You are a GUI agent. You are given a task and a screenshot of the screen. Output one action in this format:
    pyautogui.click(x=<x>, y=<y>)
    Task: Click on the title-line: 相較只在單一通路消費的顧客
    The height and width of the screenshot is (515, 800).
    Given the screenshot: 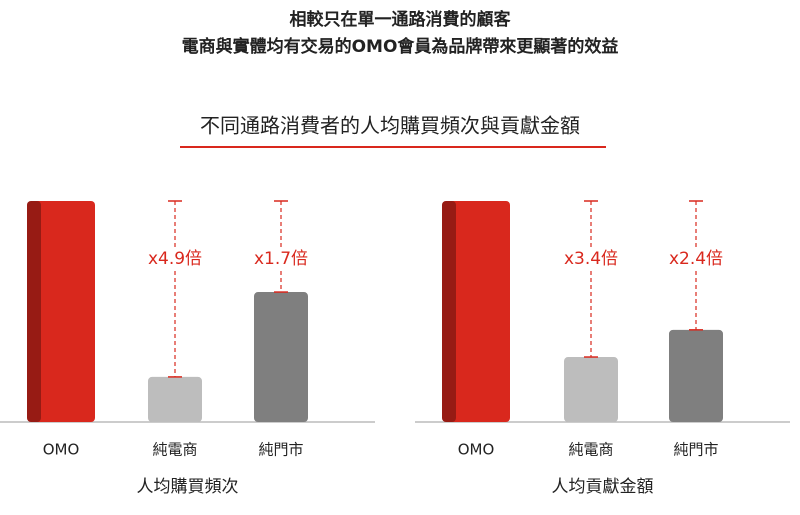 What is the action you would take?
    pyautogui.click(x=401, y=19)
    